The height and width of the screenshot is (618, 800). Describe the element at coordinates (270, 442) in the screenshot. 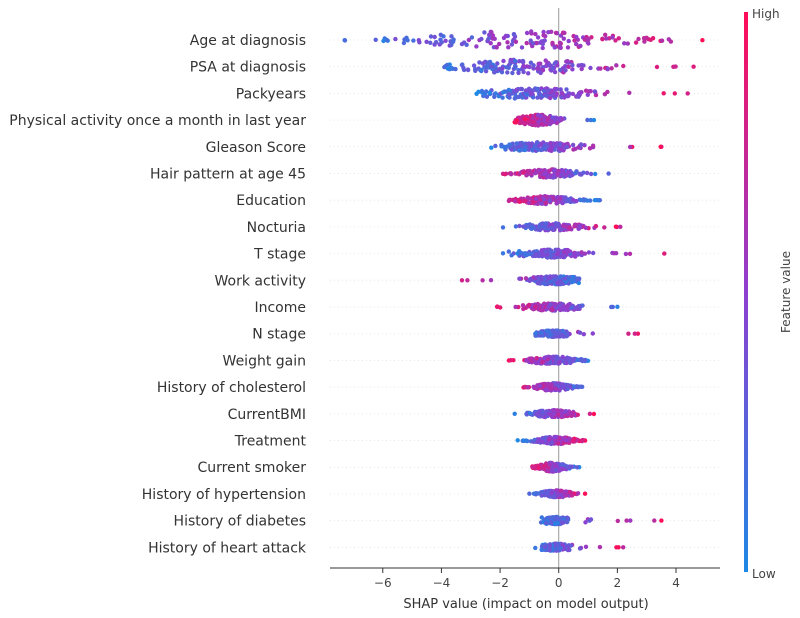

I see `feature-label: Treatment` at that location.